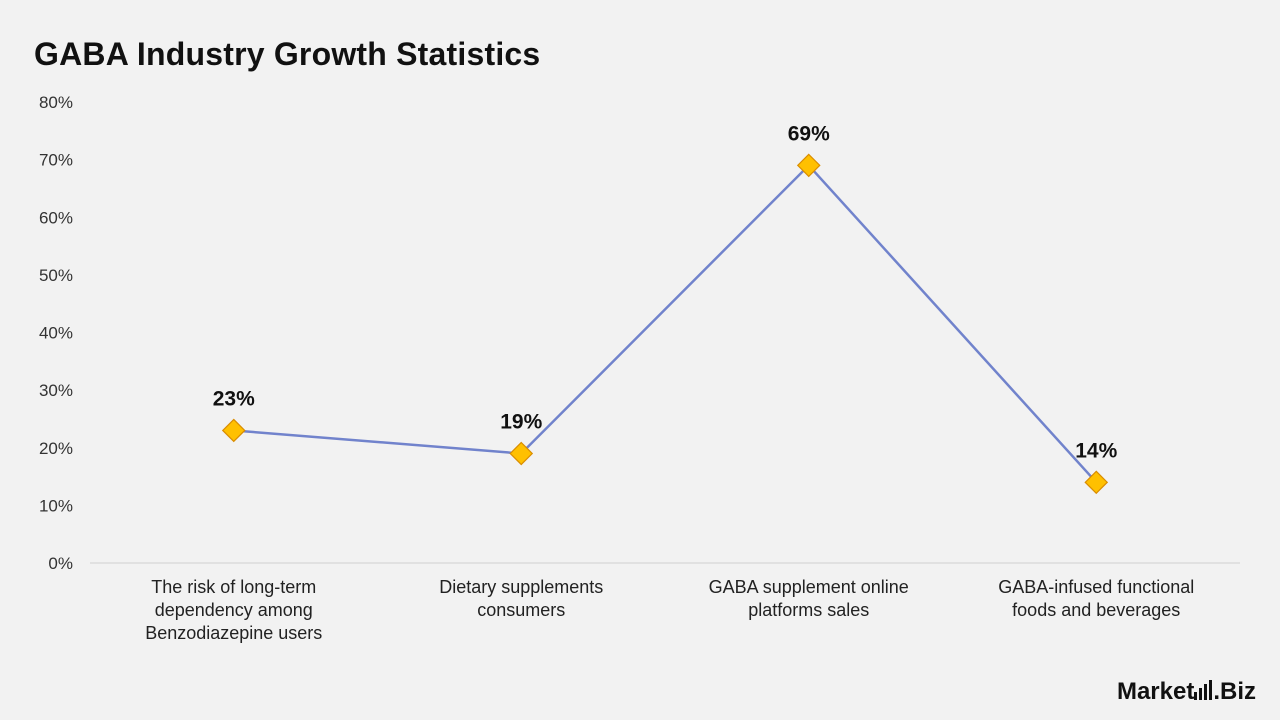 The image size is (1280, 720). I want to click on brand-name-right: .Biz, so click(1234, 691).